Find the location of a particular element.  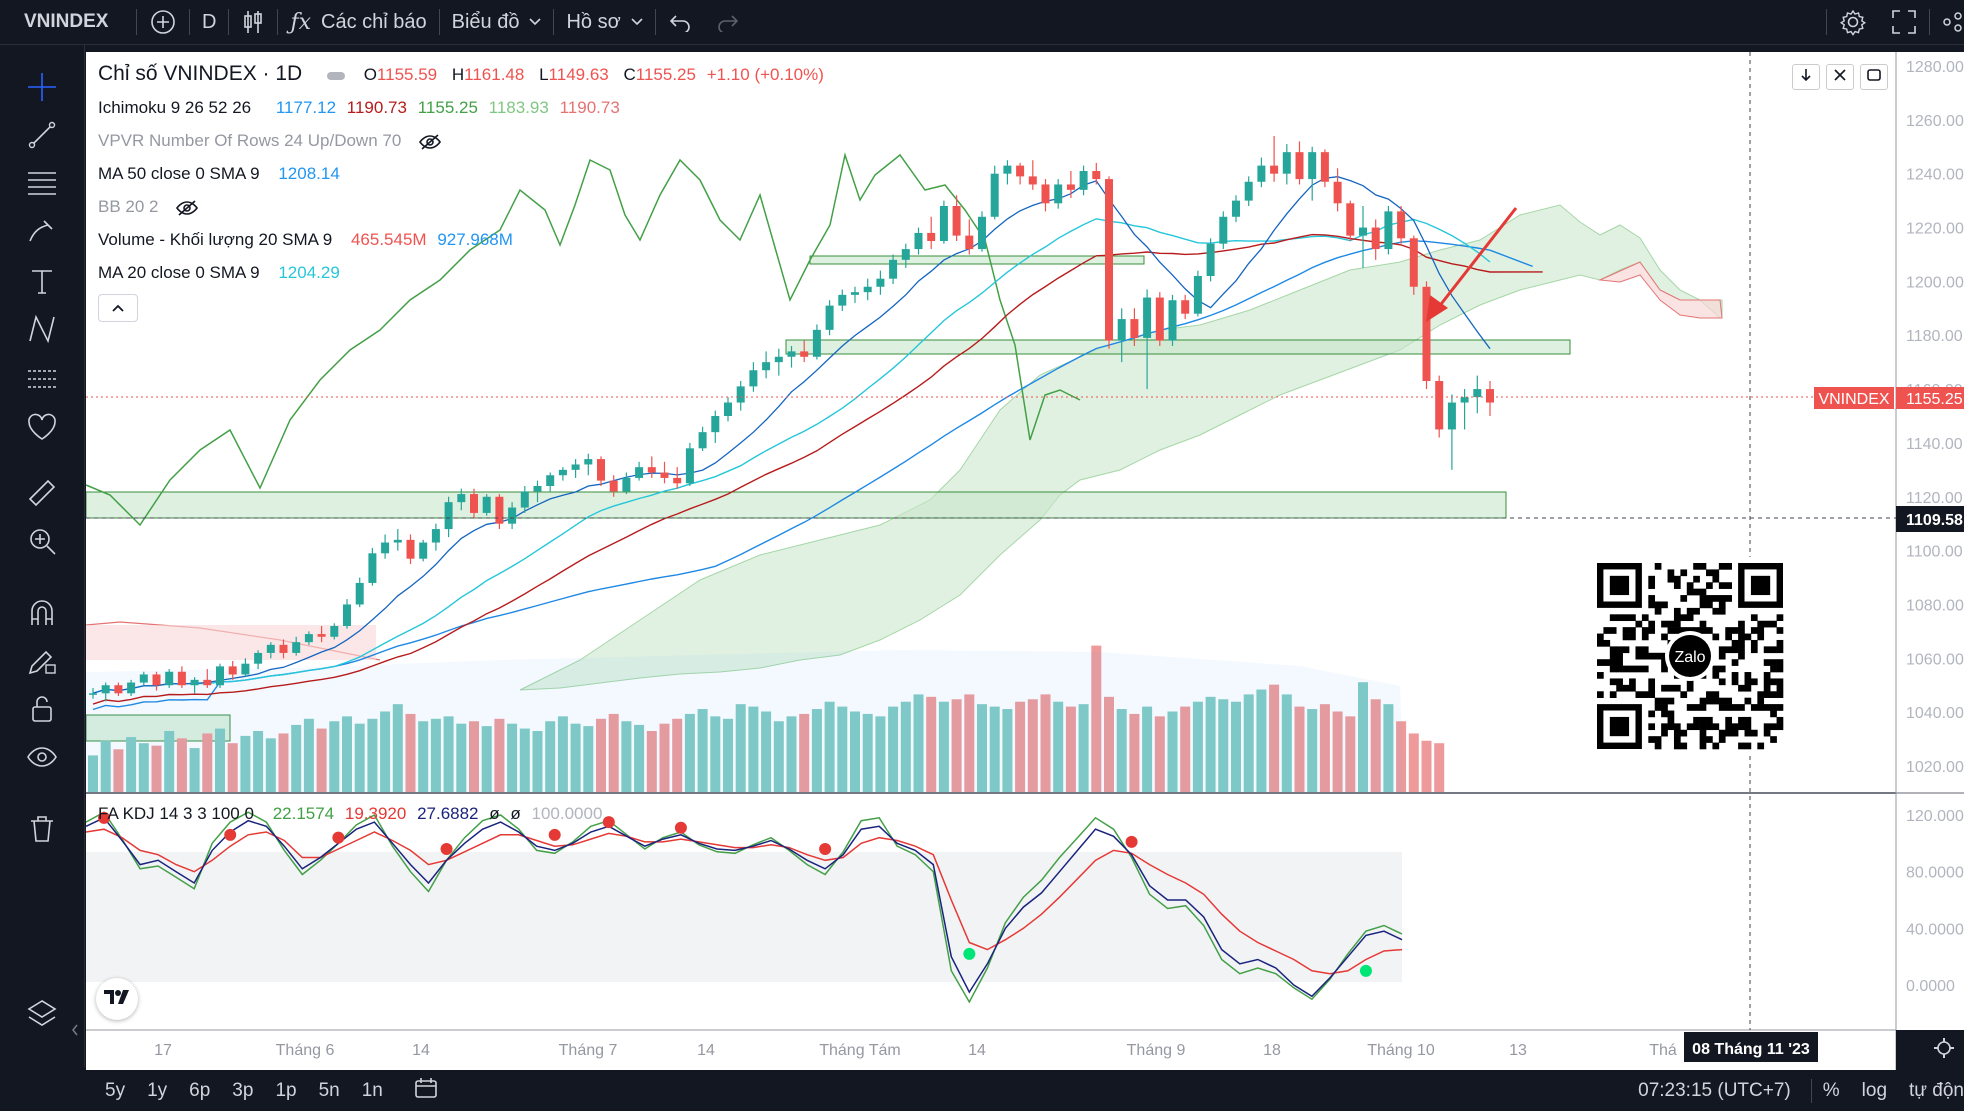

range-1n: 1n is located at coordinates (372, 1090).